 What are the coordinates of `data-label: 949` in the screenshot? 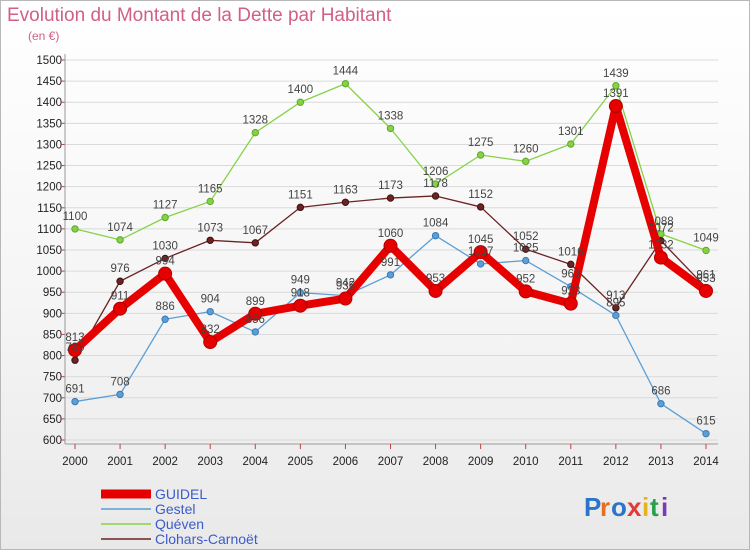 It's located at (300, 281).